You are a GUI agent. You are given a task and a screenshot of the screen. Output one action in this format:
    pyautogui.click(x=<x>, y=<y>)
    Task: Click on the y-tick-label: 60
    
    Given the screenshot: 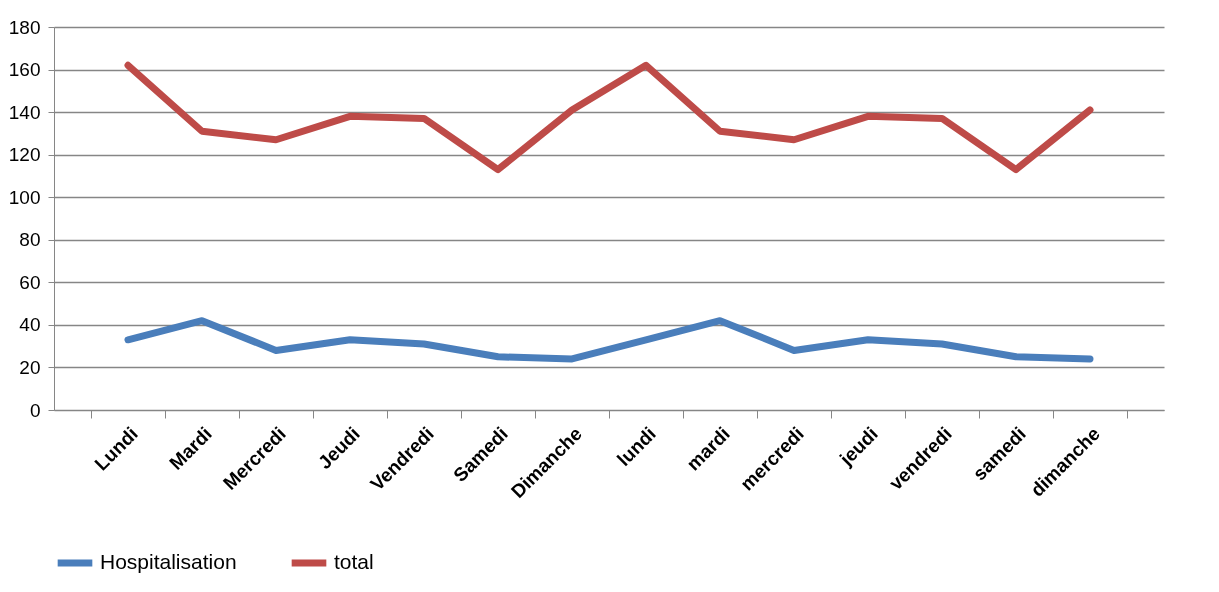 What is the action you would take?
    pyautogui.click(x=30, y=282)
    